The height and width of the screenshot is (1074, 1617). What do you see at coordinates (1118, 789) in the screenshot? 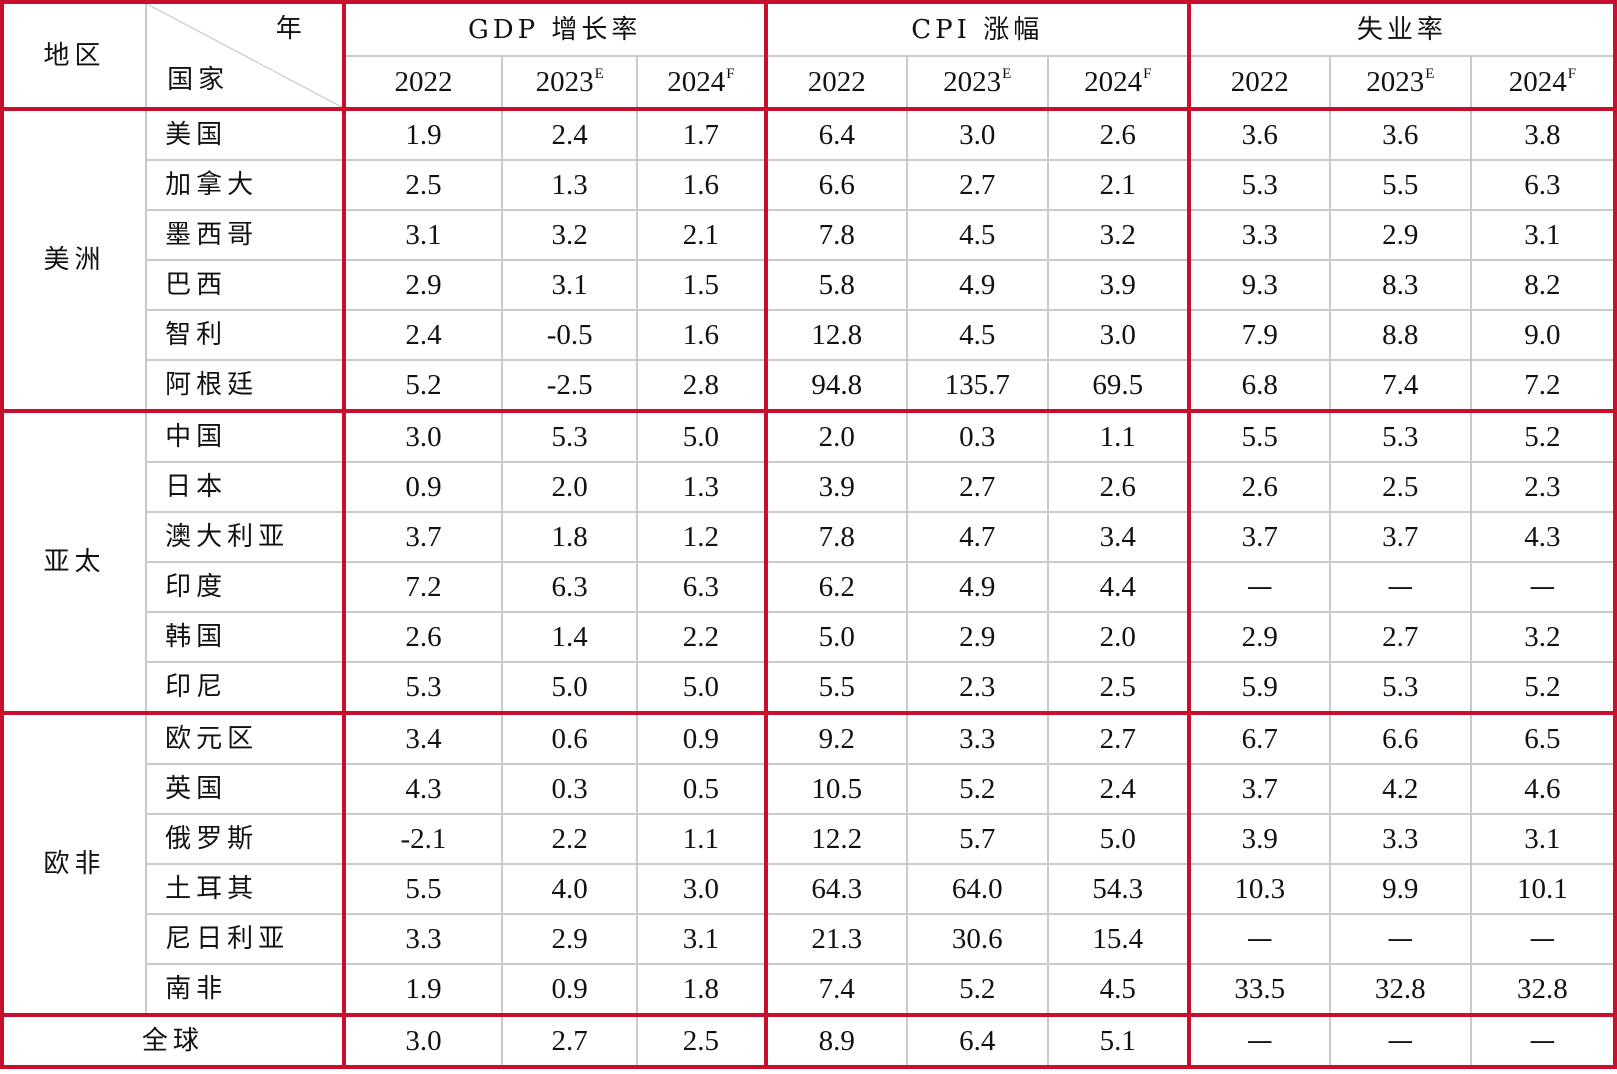
I see `value-cell: 2.4` at bounding box center [1118, 789].